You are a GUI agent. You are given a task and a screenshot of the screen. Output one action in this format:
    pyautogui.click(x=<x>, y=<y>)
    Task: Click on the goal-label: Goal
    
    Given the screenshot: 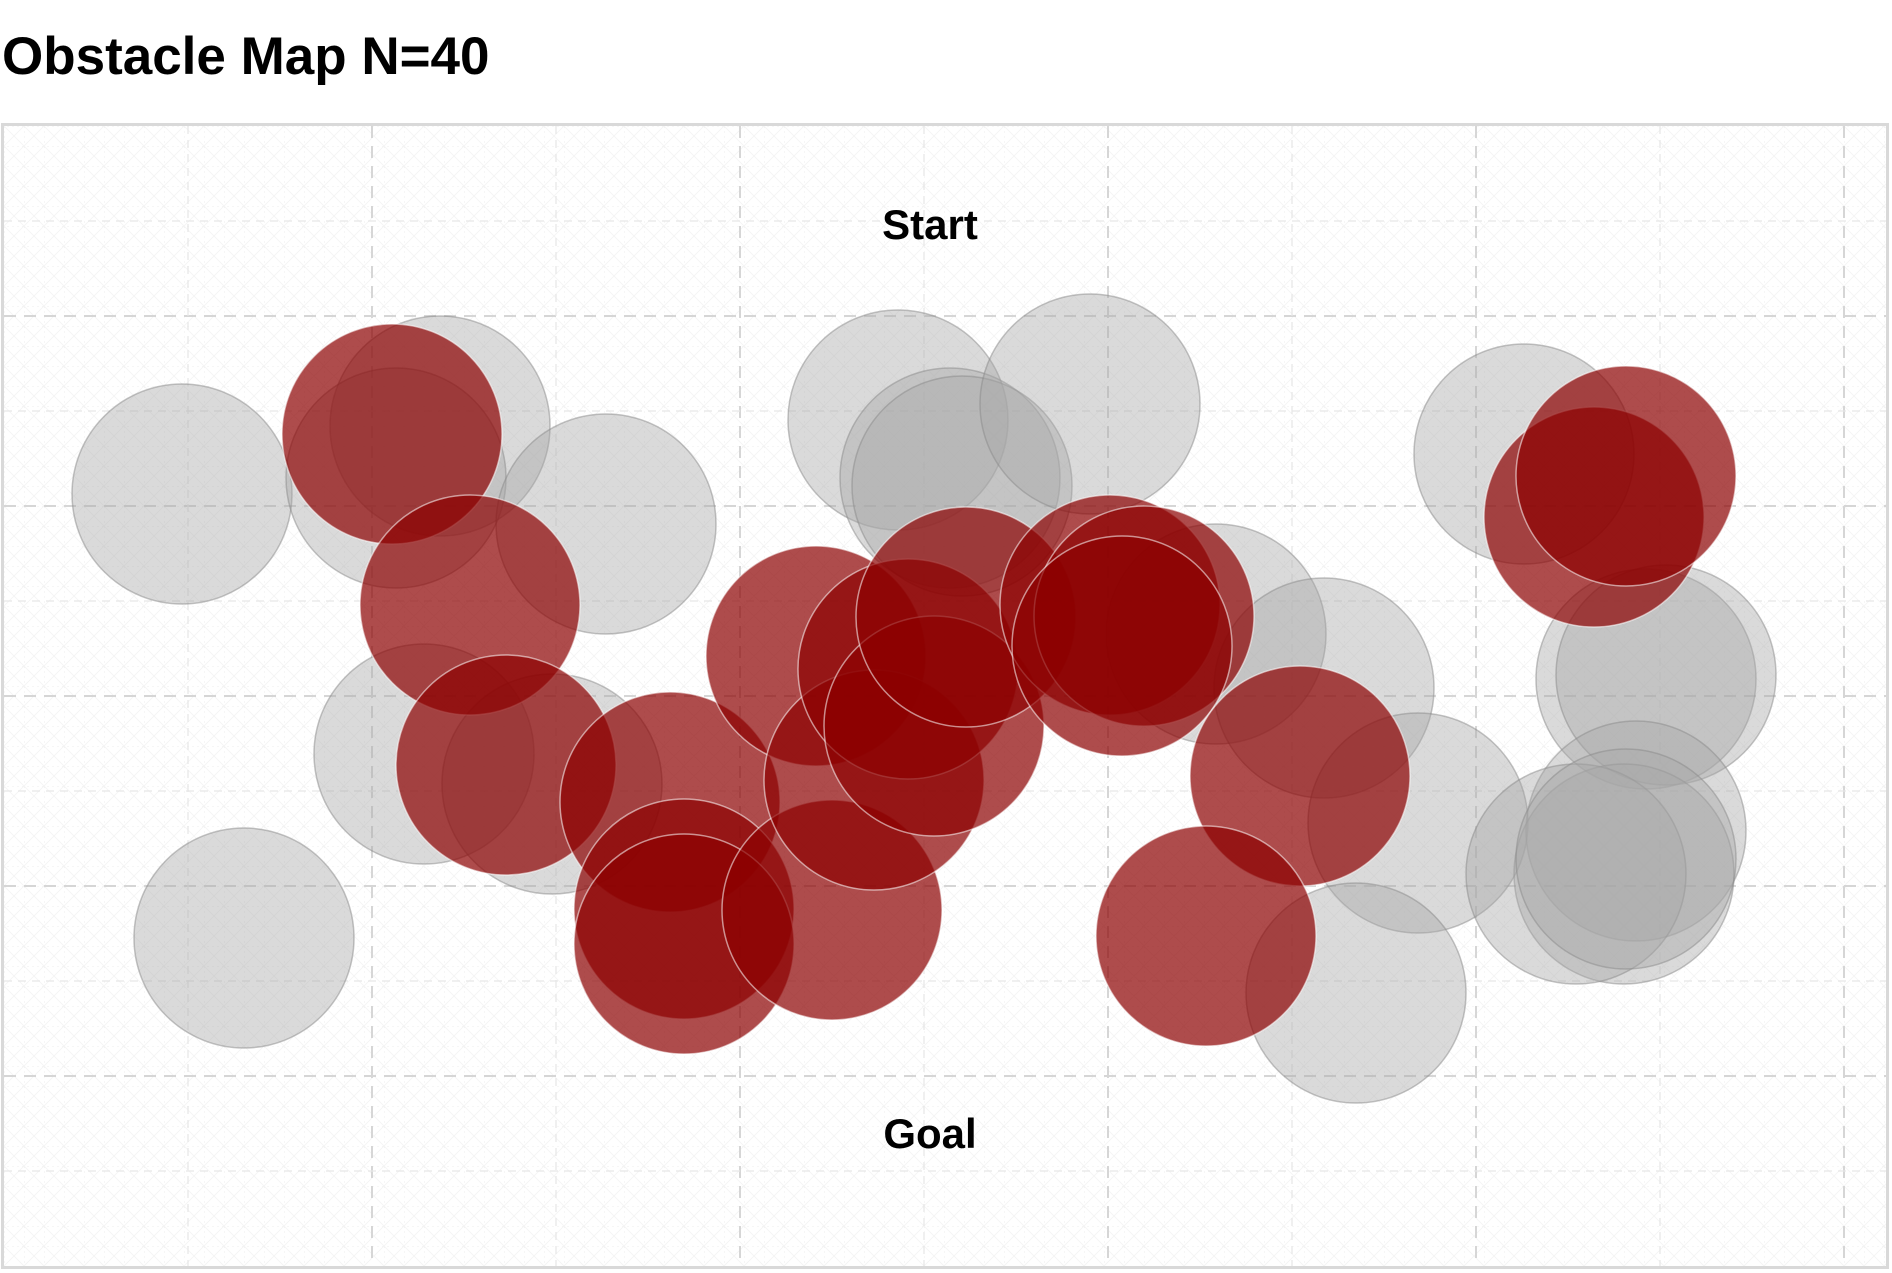 What is the action you would take?
    pyautogui.click(x=929, y=1133)
    